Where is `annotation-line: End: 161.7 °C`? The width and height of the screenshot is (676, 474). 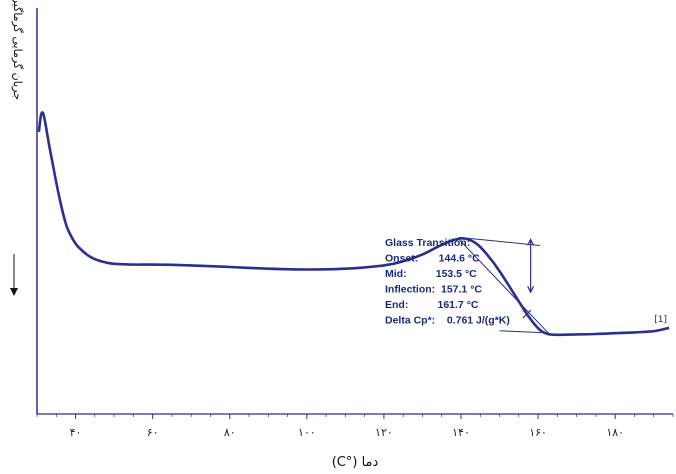
annotation-line: End: 161.7 °C is located at coordinates (432, 305).